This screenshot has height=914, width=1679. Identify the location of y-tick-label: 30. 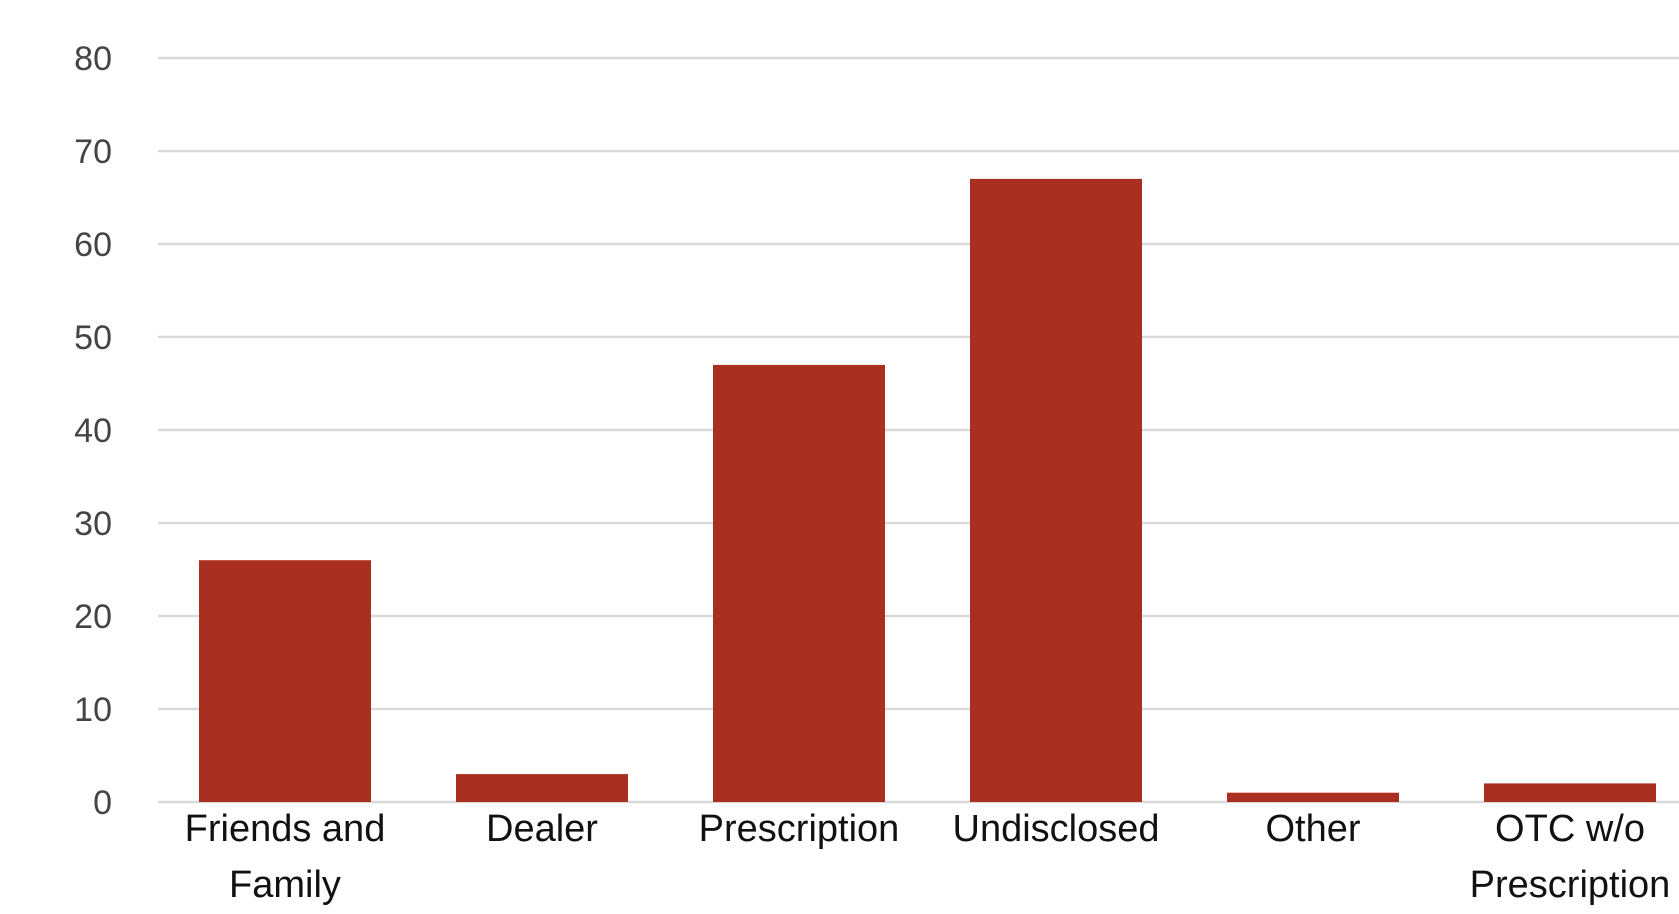
(93, 524).